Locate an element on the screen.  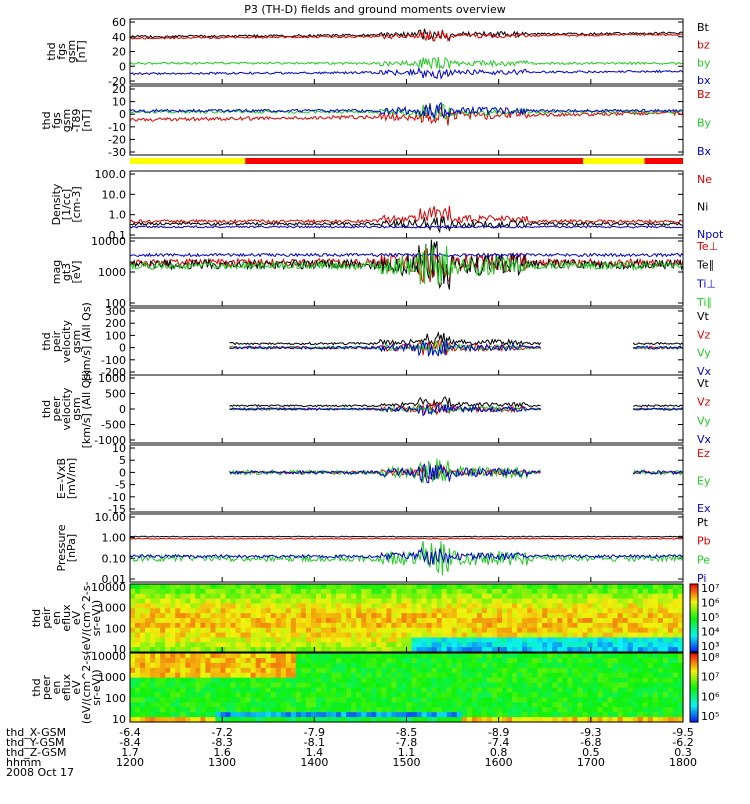
axis-row-value: 1400 is located at coordinates (314, 762).